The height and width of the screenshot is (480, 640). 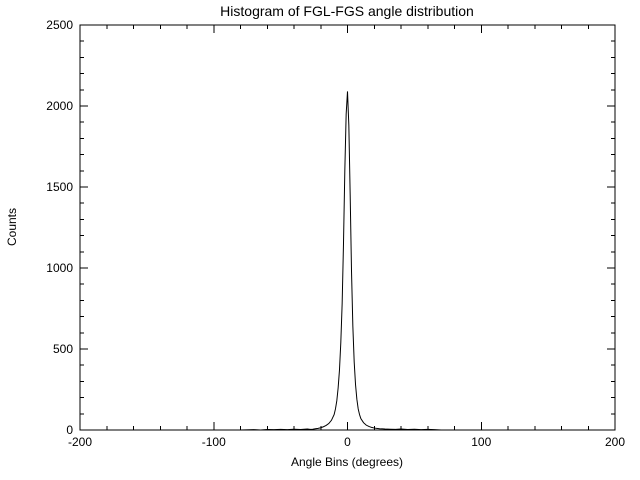 I want to click on x-tick-label: 200, so click(x=615, y=442).